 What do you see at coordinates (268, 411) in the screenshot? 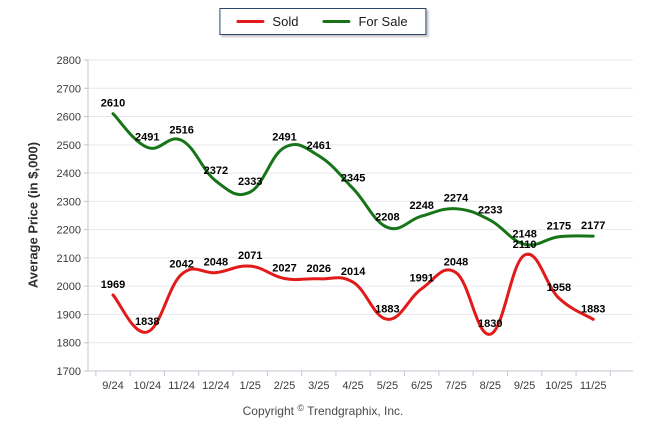
I see `copyright-prefix: Copyright` at bounding box center [268, 411].